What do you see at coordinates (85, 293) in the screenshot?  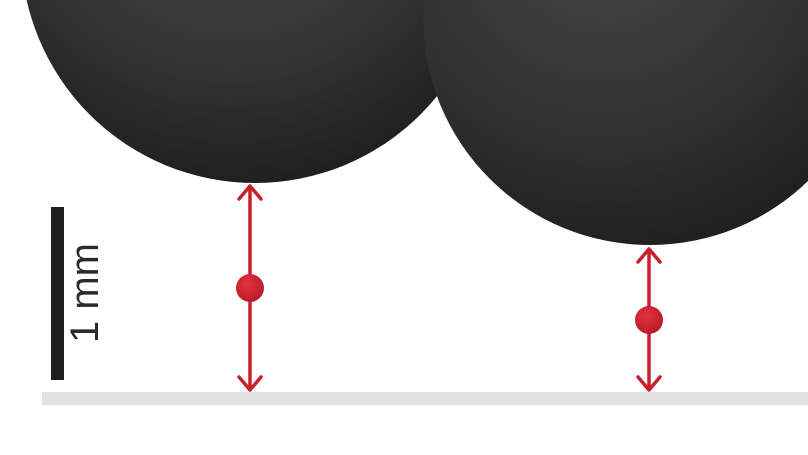 I see `scale-bar-label: 1 mm` at bounding box center [85, 293].